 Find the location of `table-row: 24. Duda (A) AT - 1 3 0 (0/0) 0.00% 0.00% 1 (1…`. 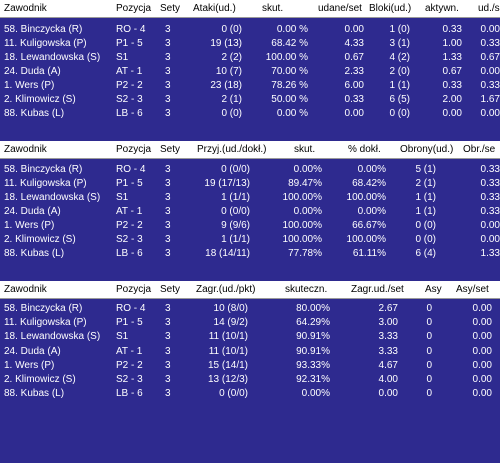

table-row: 24. Duda (A) AT - 1 3 0 (0/0) 0.00% 0.00% 1 (1… is located at coordinates (250, 211).